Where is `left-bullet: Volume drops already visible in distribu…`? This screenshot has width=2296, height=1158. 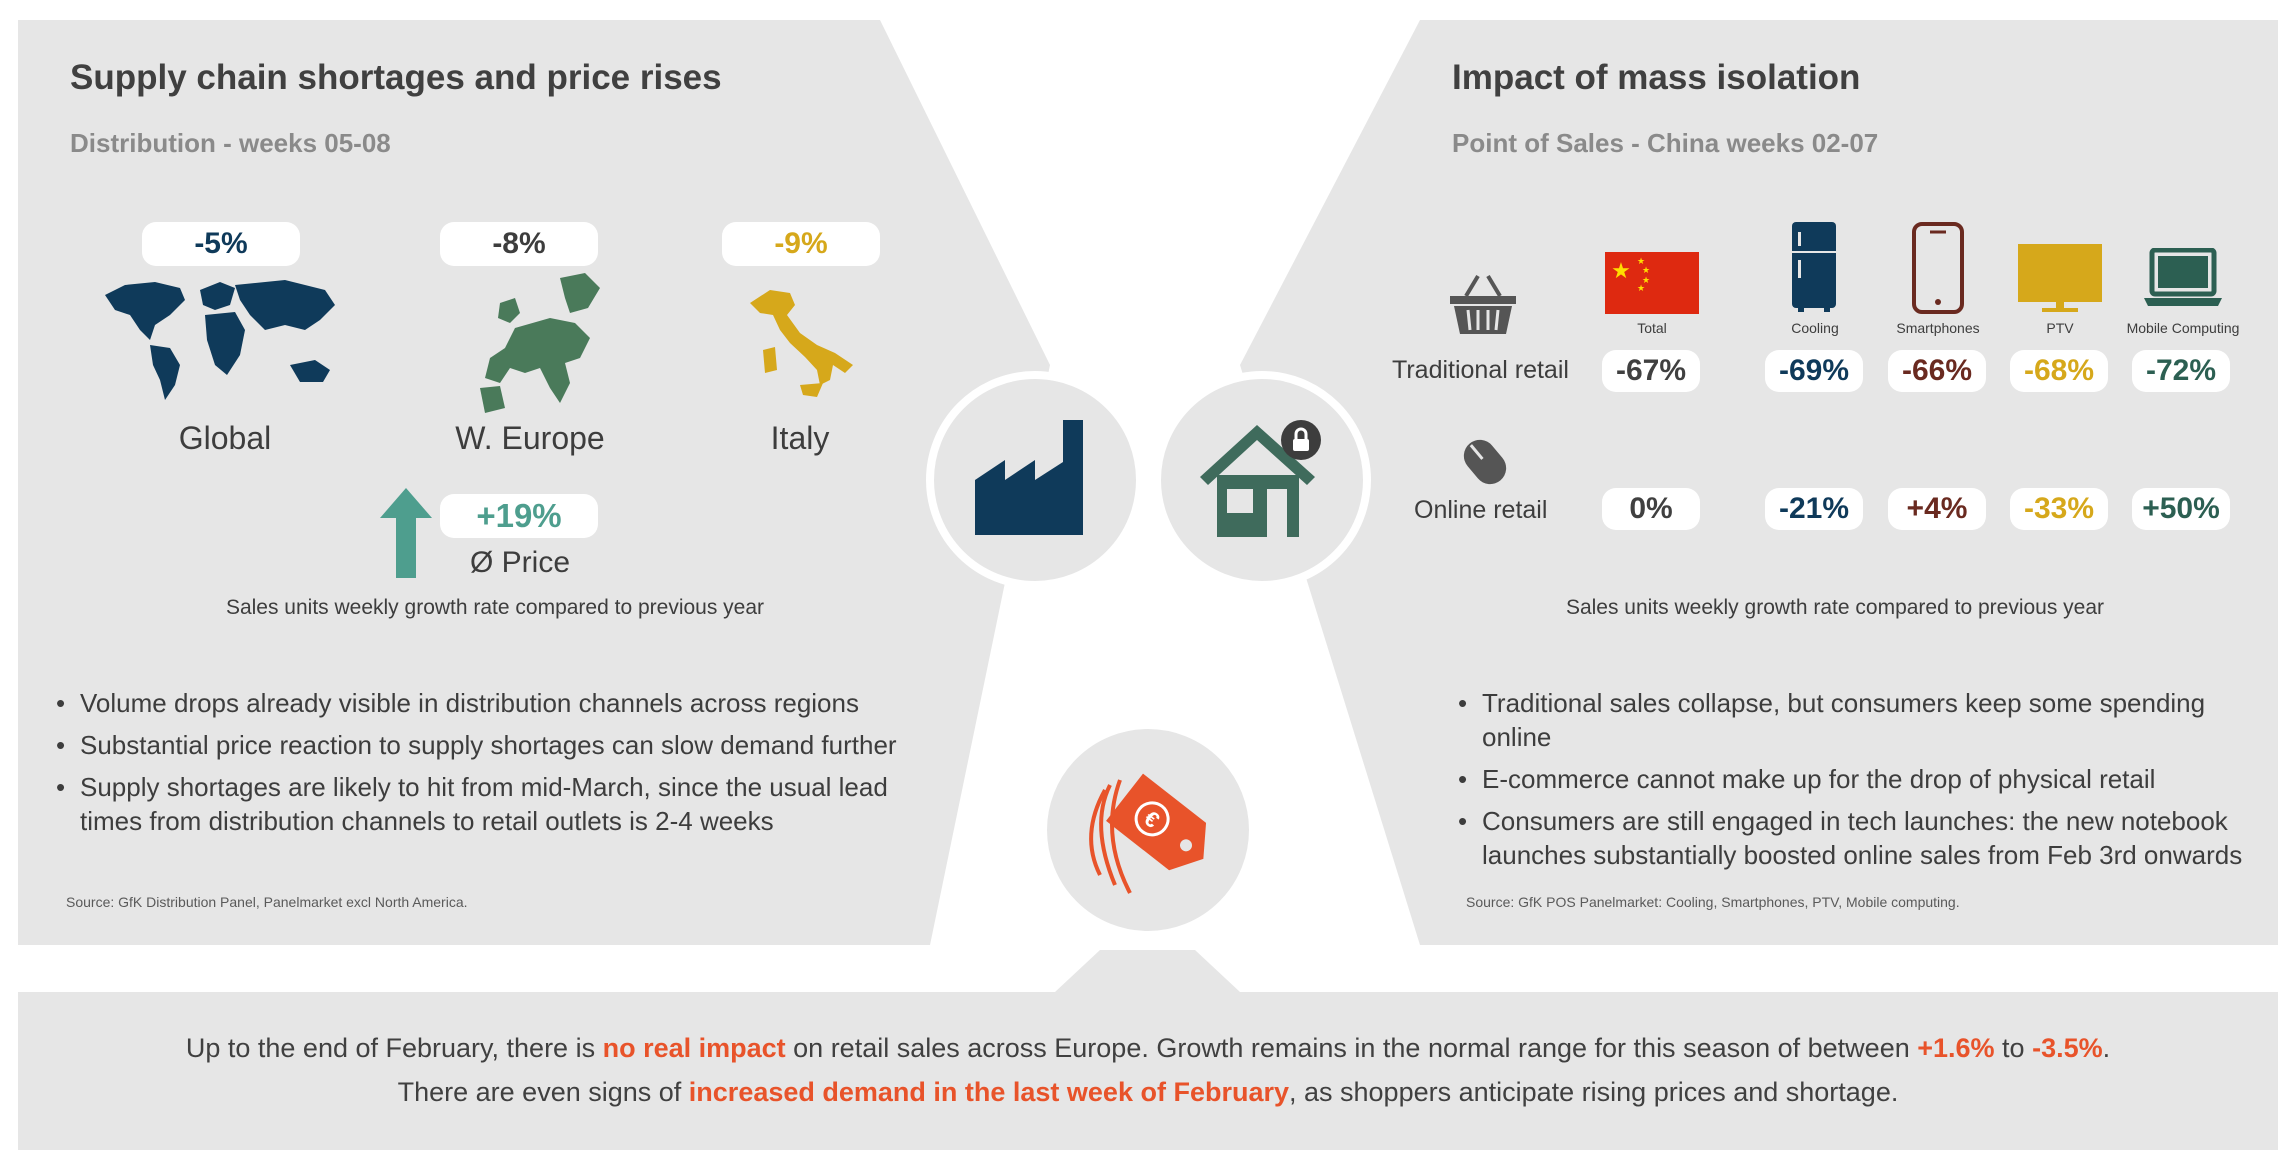
left-bullet: Volume drops already visible in distribu… is located at coordinates (496, 703).